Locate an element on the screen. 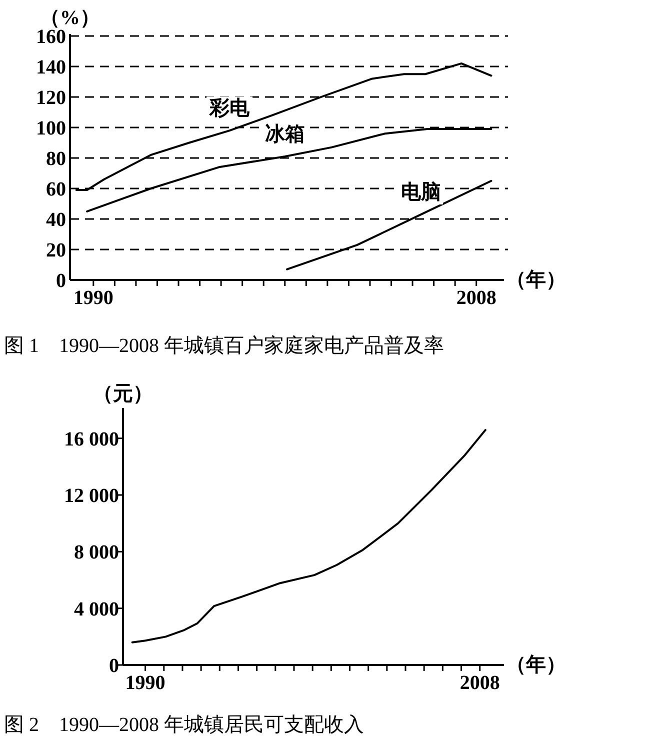  text: 图 1 1990—2008 年城镇百户家庭家电产品普及率 is located at coordinates (224, 345).